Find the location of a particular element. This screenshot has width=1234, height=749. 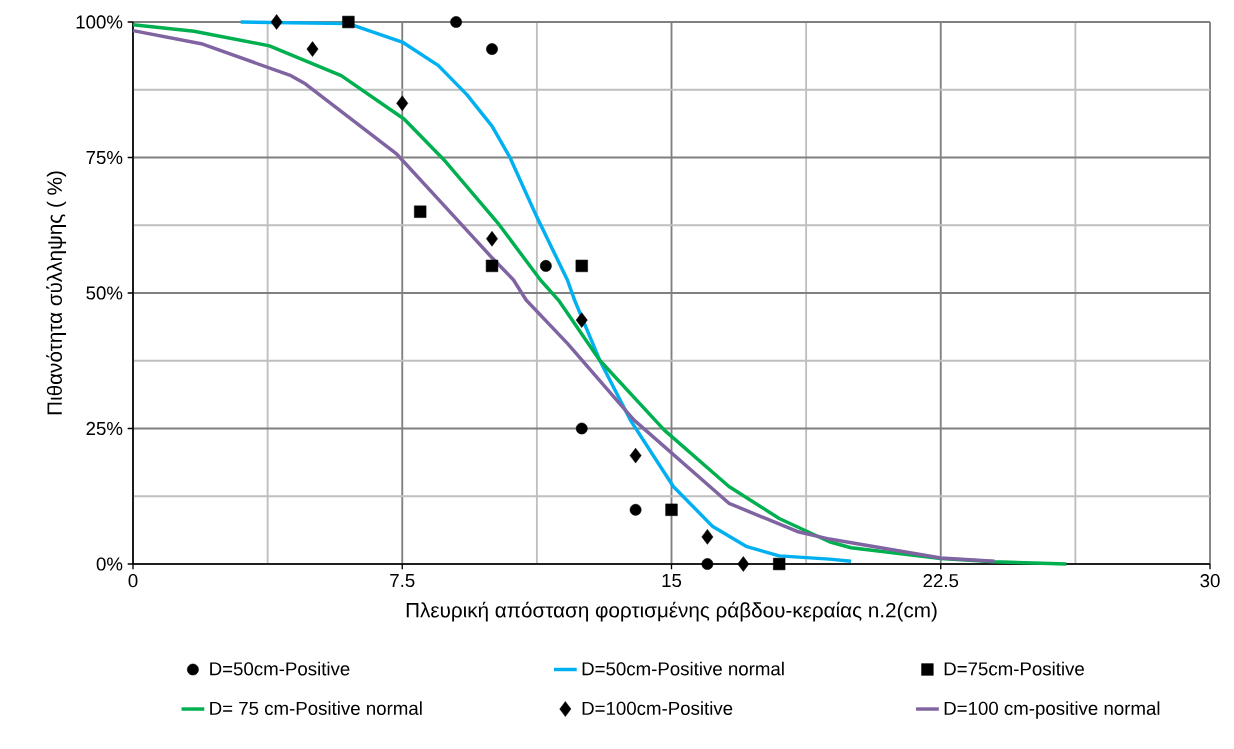

x-axis-title: Πλευρική απόσταση φορτισμένης ράβδου-κεραίας n.2(cm) is located at coordinates (671, 611).